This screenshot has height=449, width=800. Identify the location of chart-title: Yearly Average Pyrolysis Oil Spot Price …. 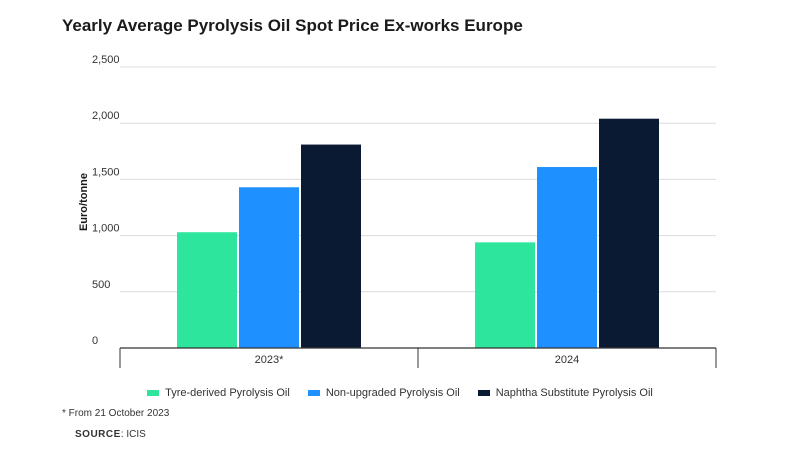
(292, 25).